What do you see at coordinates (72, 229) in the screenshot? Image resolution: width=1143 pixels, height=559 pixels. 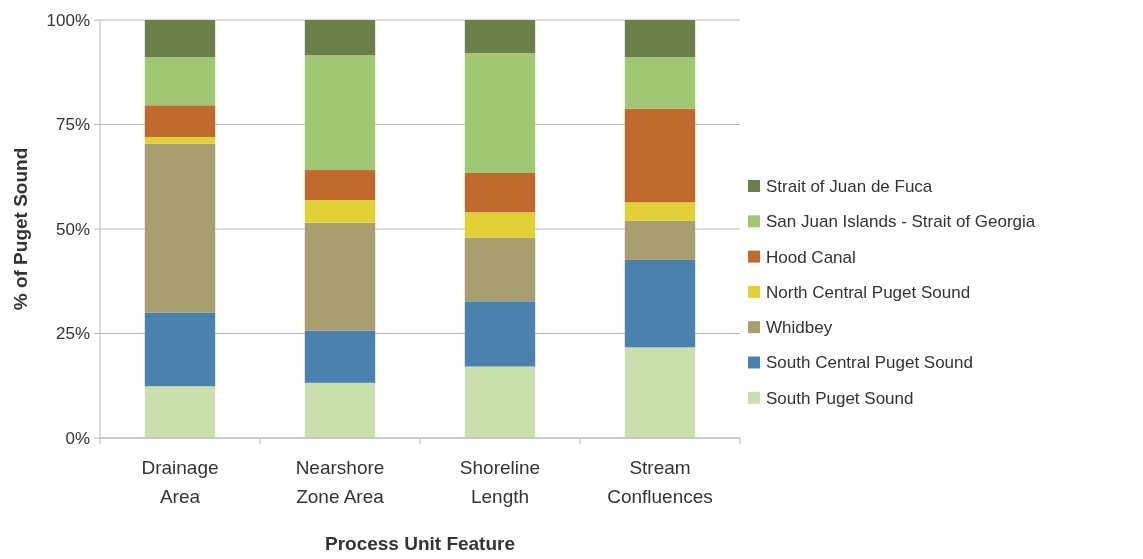 I see `y-tick-label: 50%` at bounding box center [72, 229].